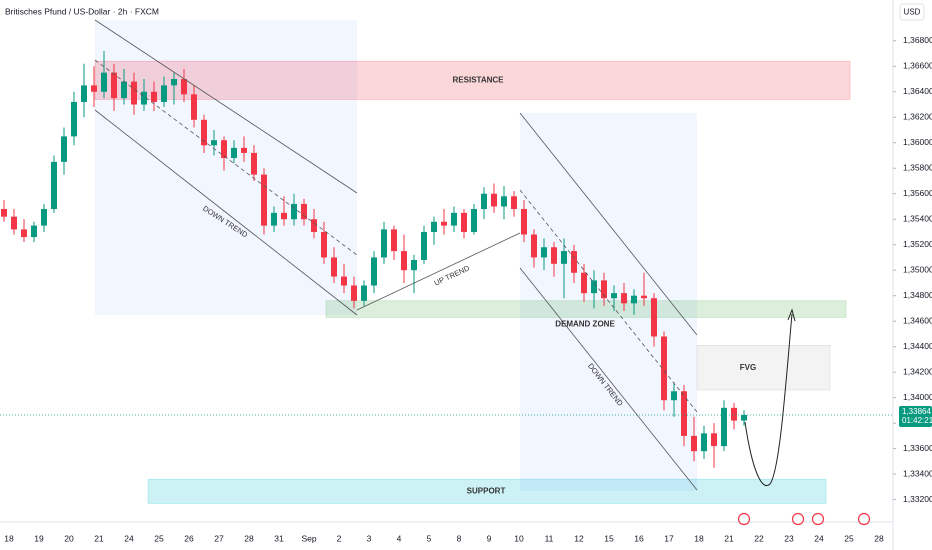 This screenshot has width=932, height=550. I want to click on zone-label: DEMAND ZONE, so click(585, 323).